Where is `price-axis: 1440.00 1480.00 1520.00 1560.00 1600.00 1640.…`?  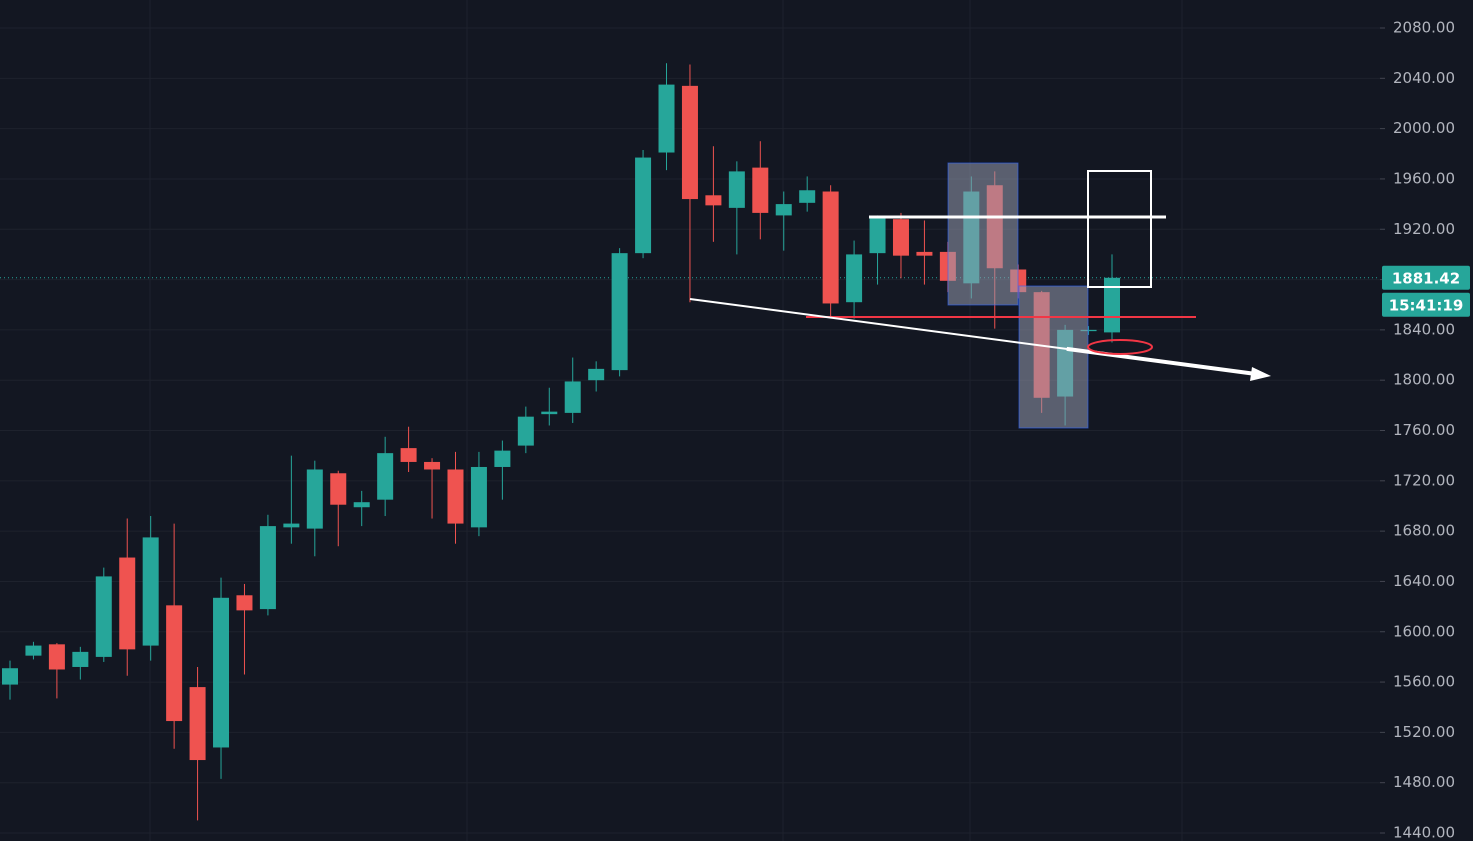
price-axis: 1440.00 1480.00 1520.00 1560.00 1600.00 1640.… is located at coordinates (1426, 420).